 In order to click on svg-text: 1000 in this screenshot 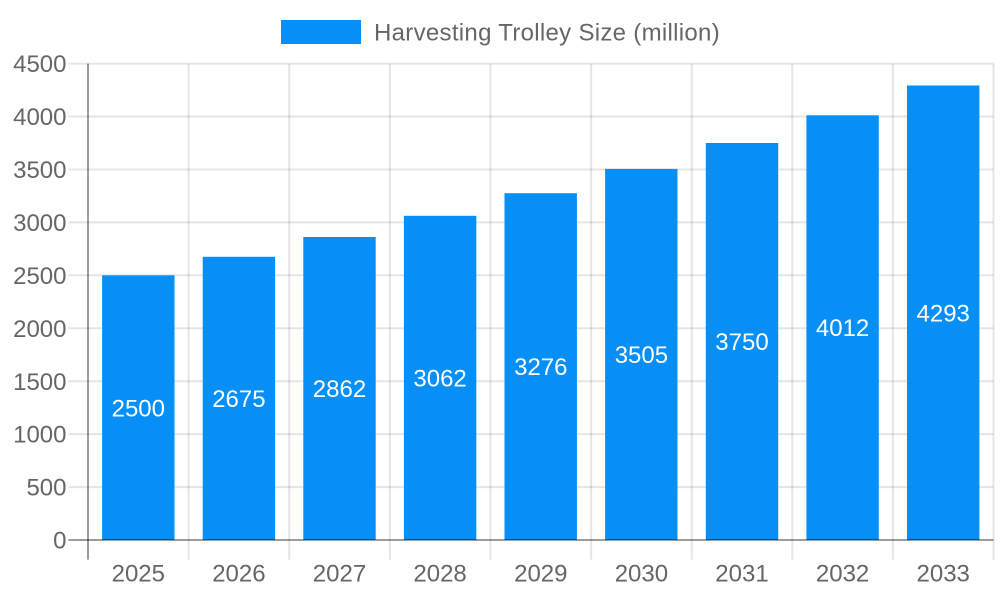, I will do `click(39, 435)`.